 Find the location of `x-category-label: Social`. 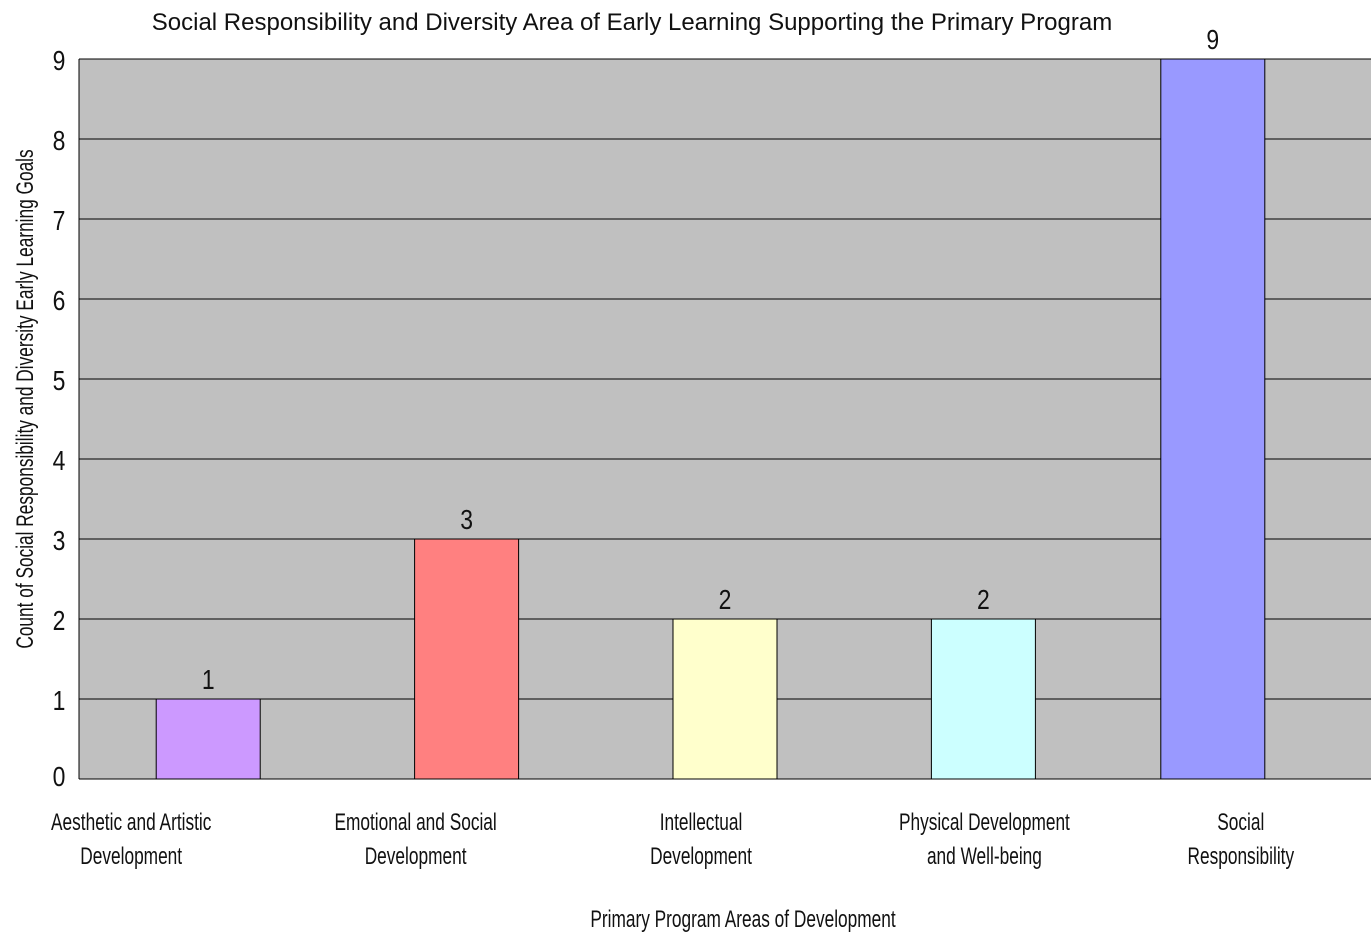

x-category-label: Social is located at coordinates (1240, 822).